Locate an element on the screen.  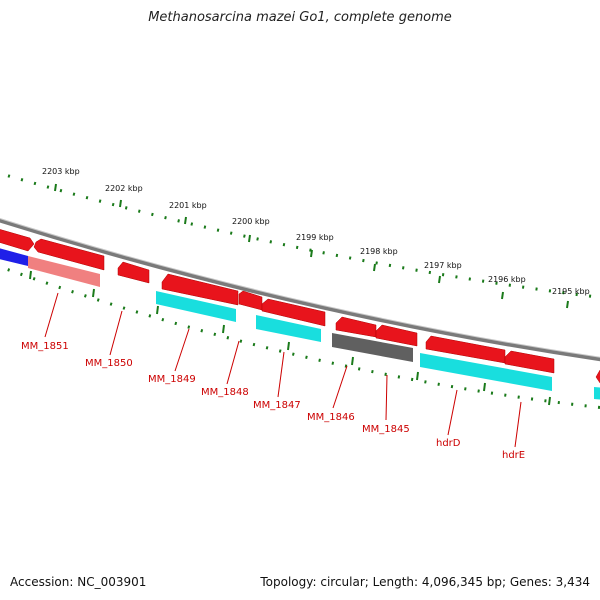
ruler-label-2201: 2201 kbp is located at coordinates (188, 205).